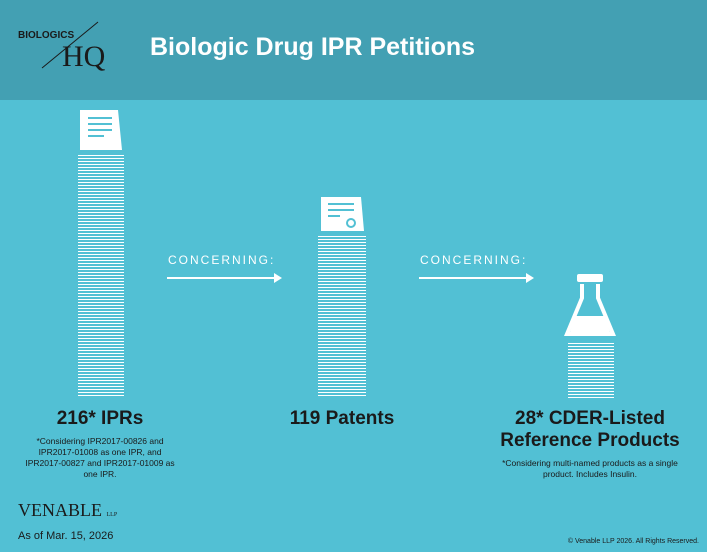 The height and width of the screenshot is (552, 707). Describe the element at coordinates (633, 541) in the screenshot. I see `copyright: © Venable LLP 2026. All Rights Reserved.` at that location.